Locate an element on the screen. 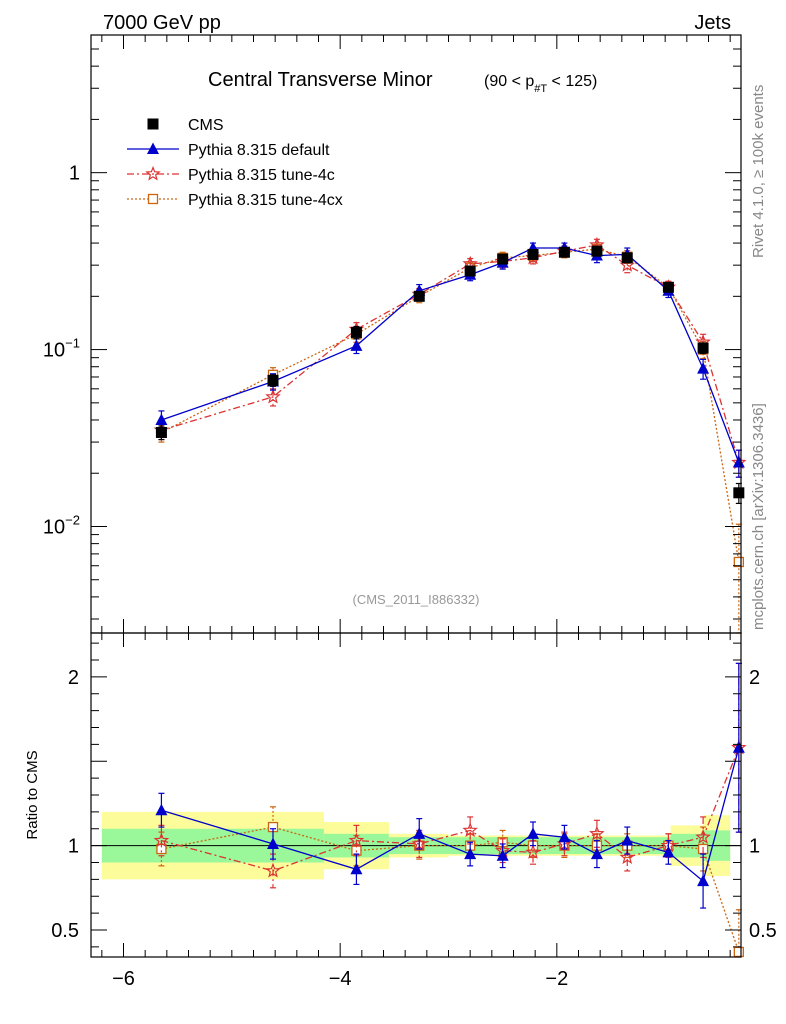  plot-title-main: Central Transverse Minor is located at coordinates (320, 80).